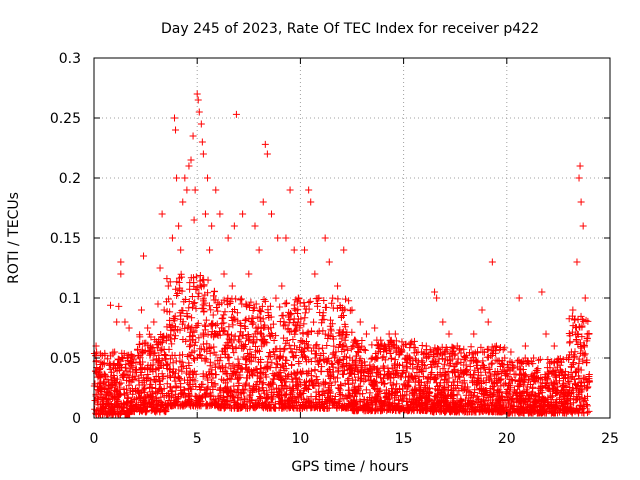 This screenshot has height=480, width=640. I want to click on x-tick-label: 10, so click(300, 439).